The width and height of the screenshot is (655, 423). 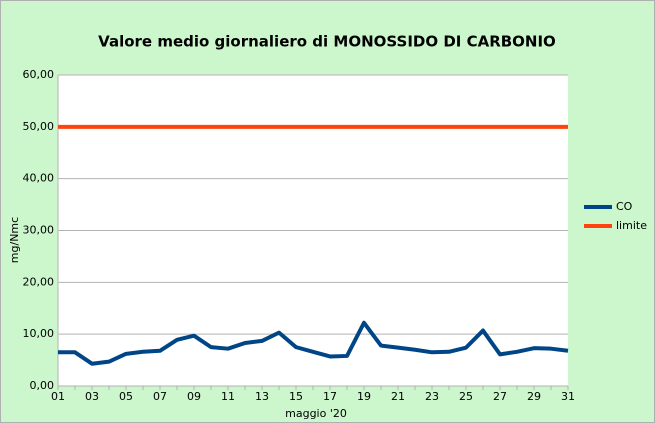 What do you see at coordinates (194, 396) in the screenshot?
I see `x-tick-label: 09` at bounding box center [194, 396].